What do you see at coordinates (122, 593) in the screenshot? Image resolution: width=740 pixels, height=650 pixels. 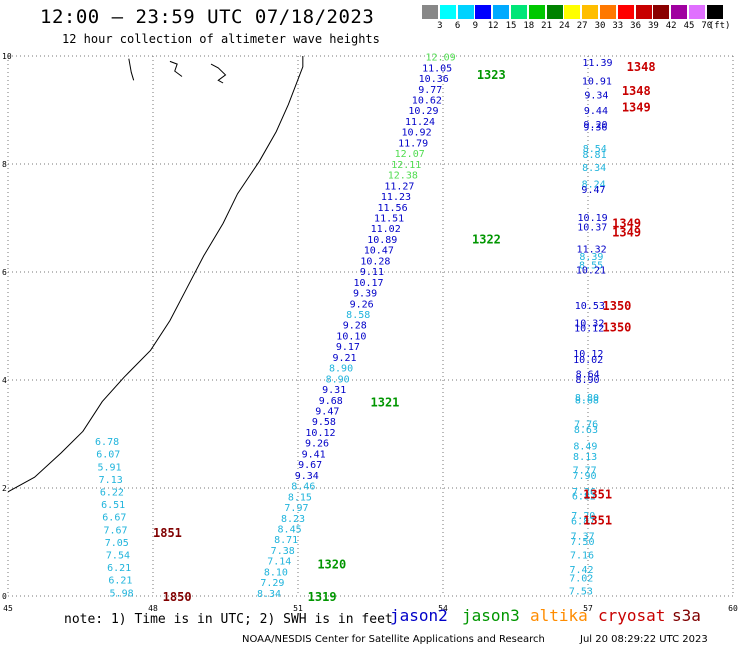 I see `swh-observation: 5.98` at bounding box center [122, 593].